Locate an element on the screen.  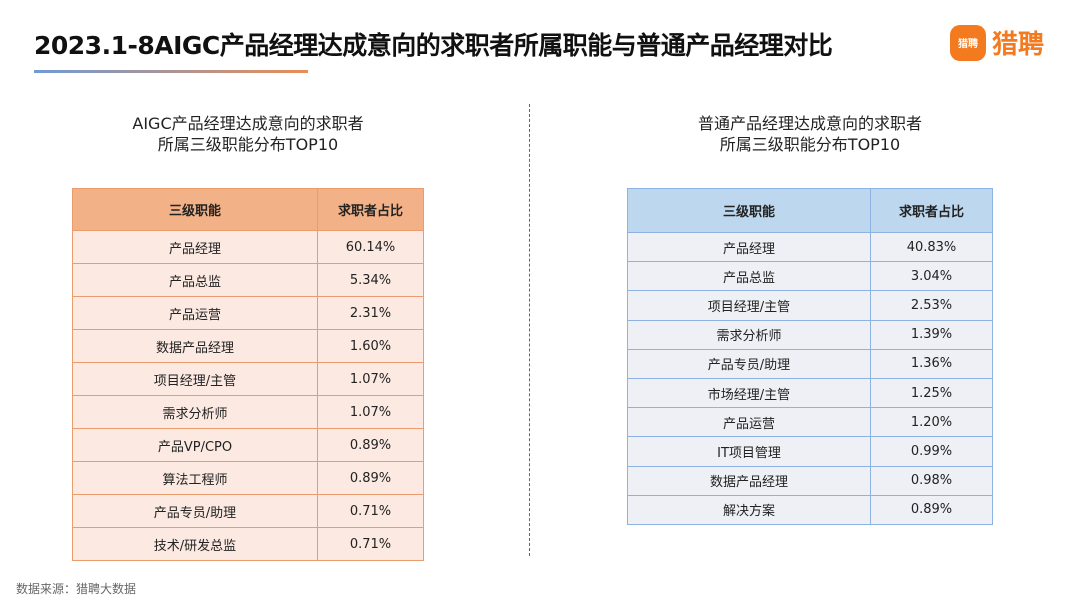
share-cell: 2.31% is located at coordinates (370, 313).